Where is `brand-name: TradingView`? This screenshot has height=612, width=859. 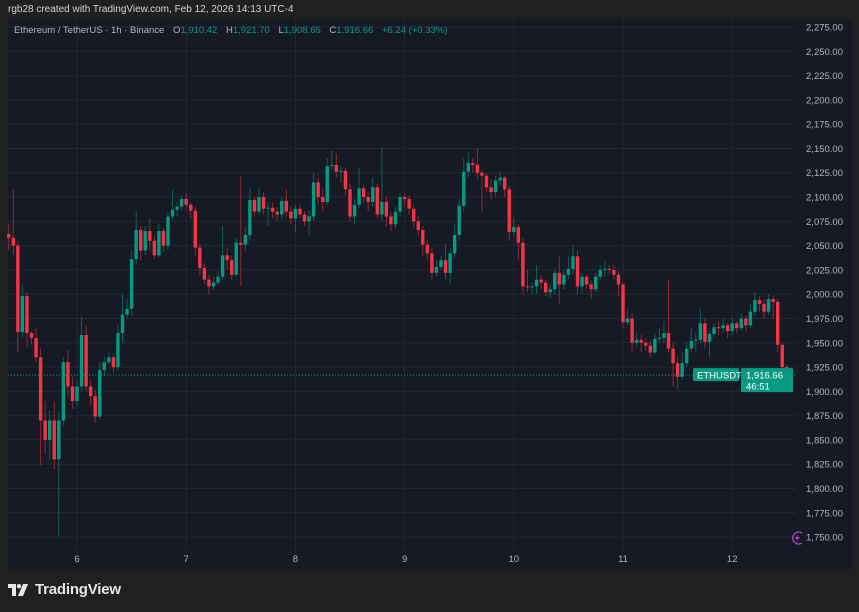 brand-name: TradingView is located at coordinates (78, 589).